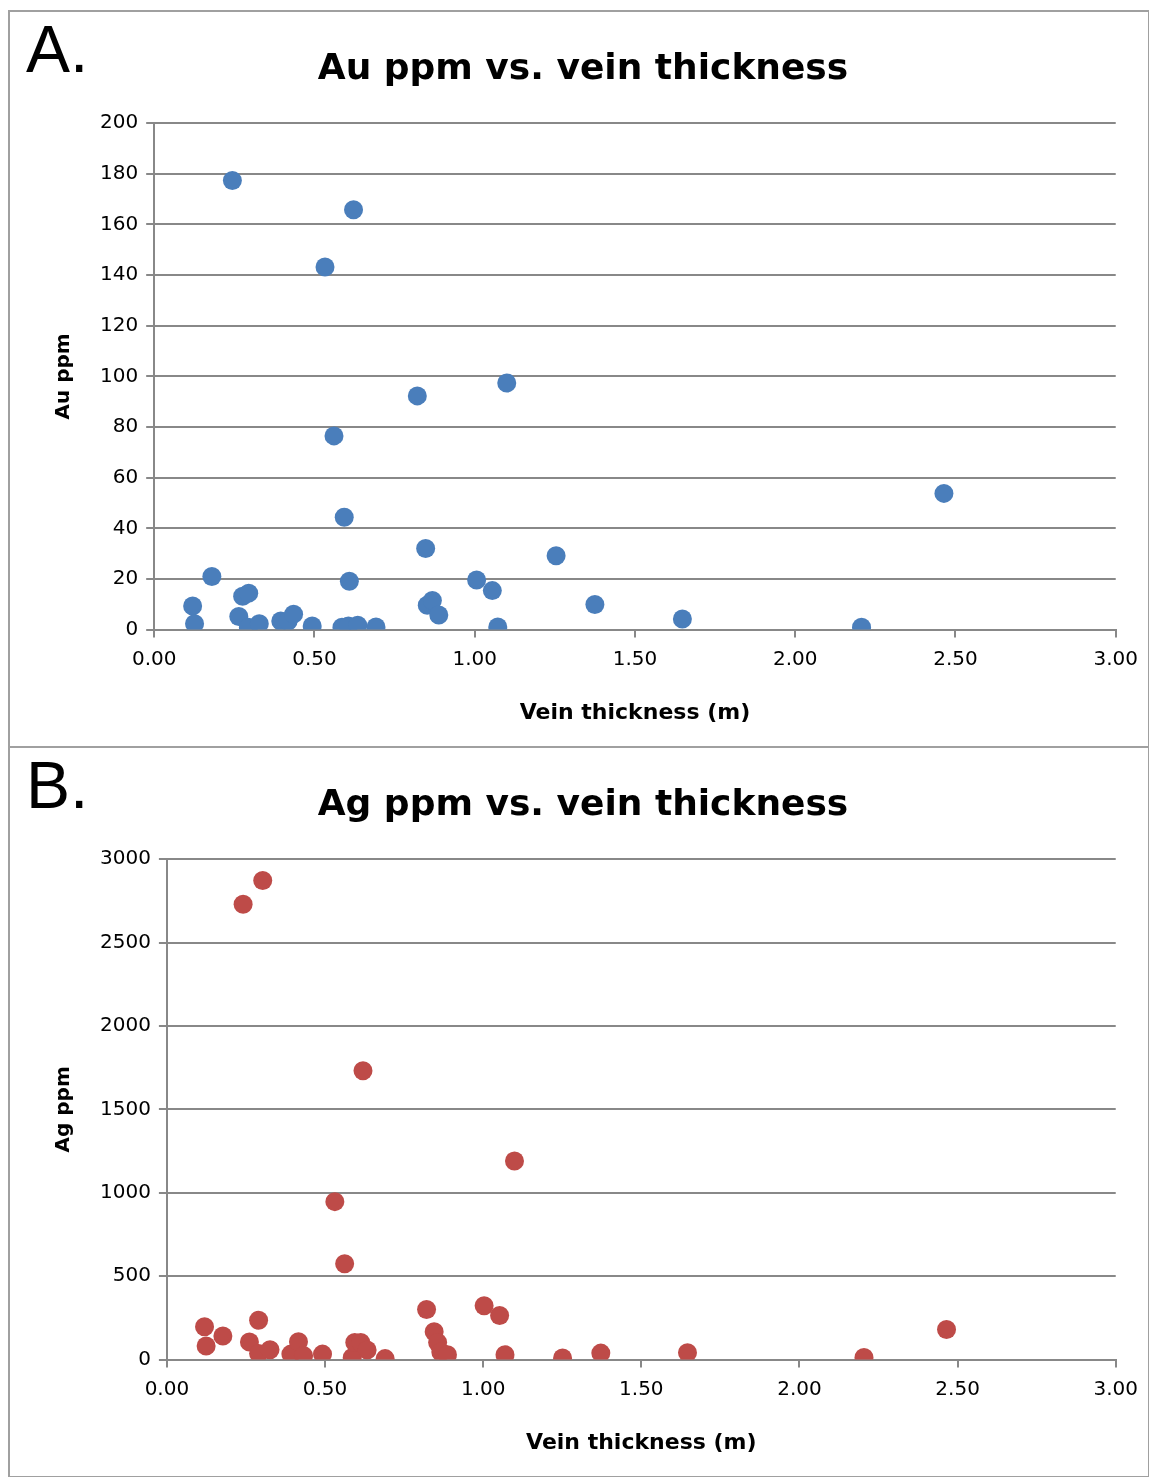 Image resolution: width=1149 pixels, height=1477 pixels. Describe the element at coordinates (125, 577) in the screenshot. I see `y-tick-label: 20` at that location.